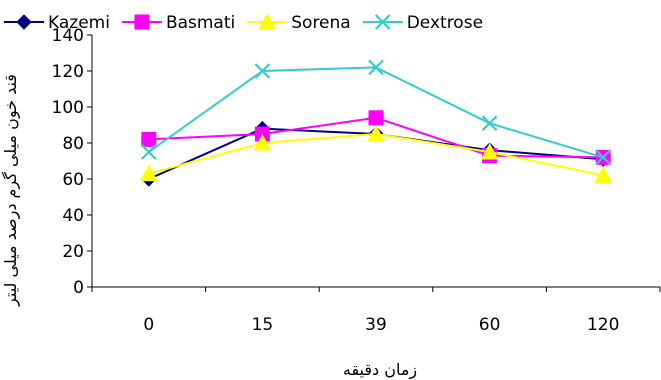 This screenshot has width=661, height=380. Describe the element at coordinates (376, 311) in the screenshot. I see `x-ticks: 0 15 39 60 120` at that location.